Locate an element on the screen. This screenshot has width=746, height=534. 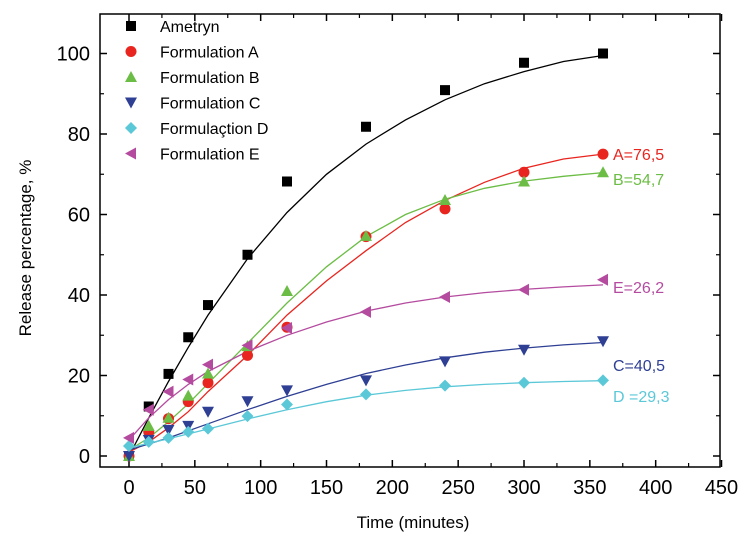
x-tick-label: 0 is located at coordinates (128, 488).